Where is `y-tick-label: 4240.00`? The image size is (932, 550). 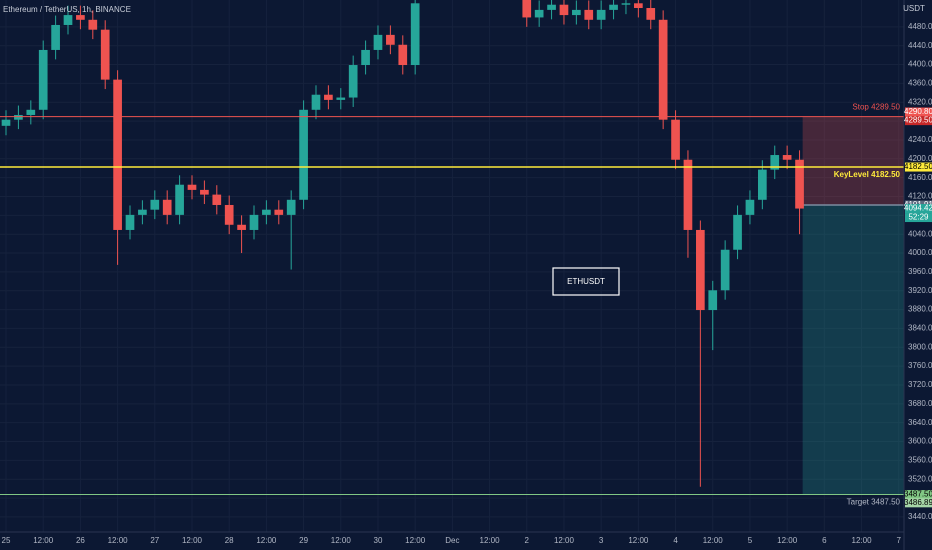
y-tick-label: 4240.00 is located at coordinates (920, 139).